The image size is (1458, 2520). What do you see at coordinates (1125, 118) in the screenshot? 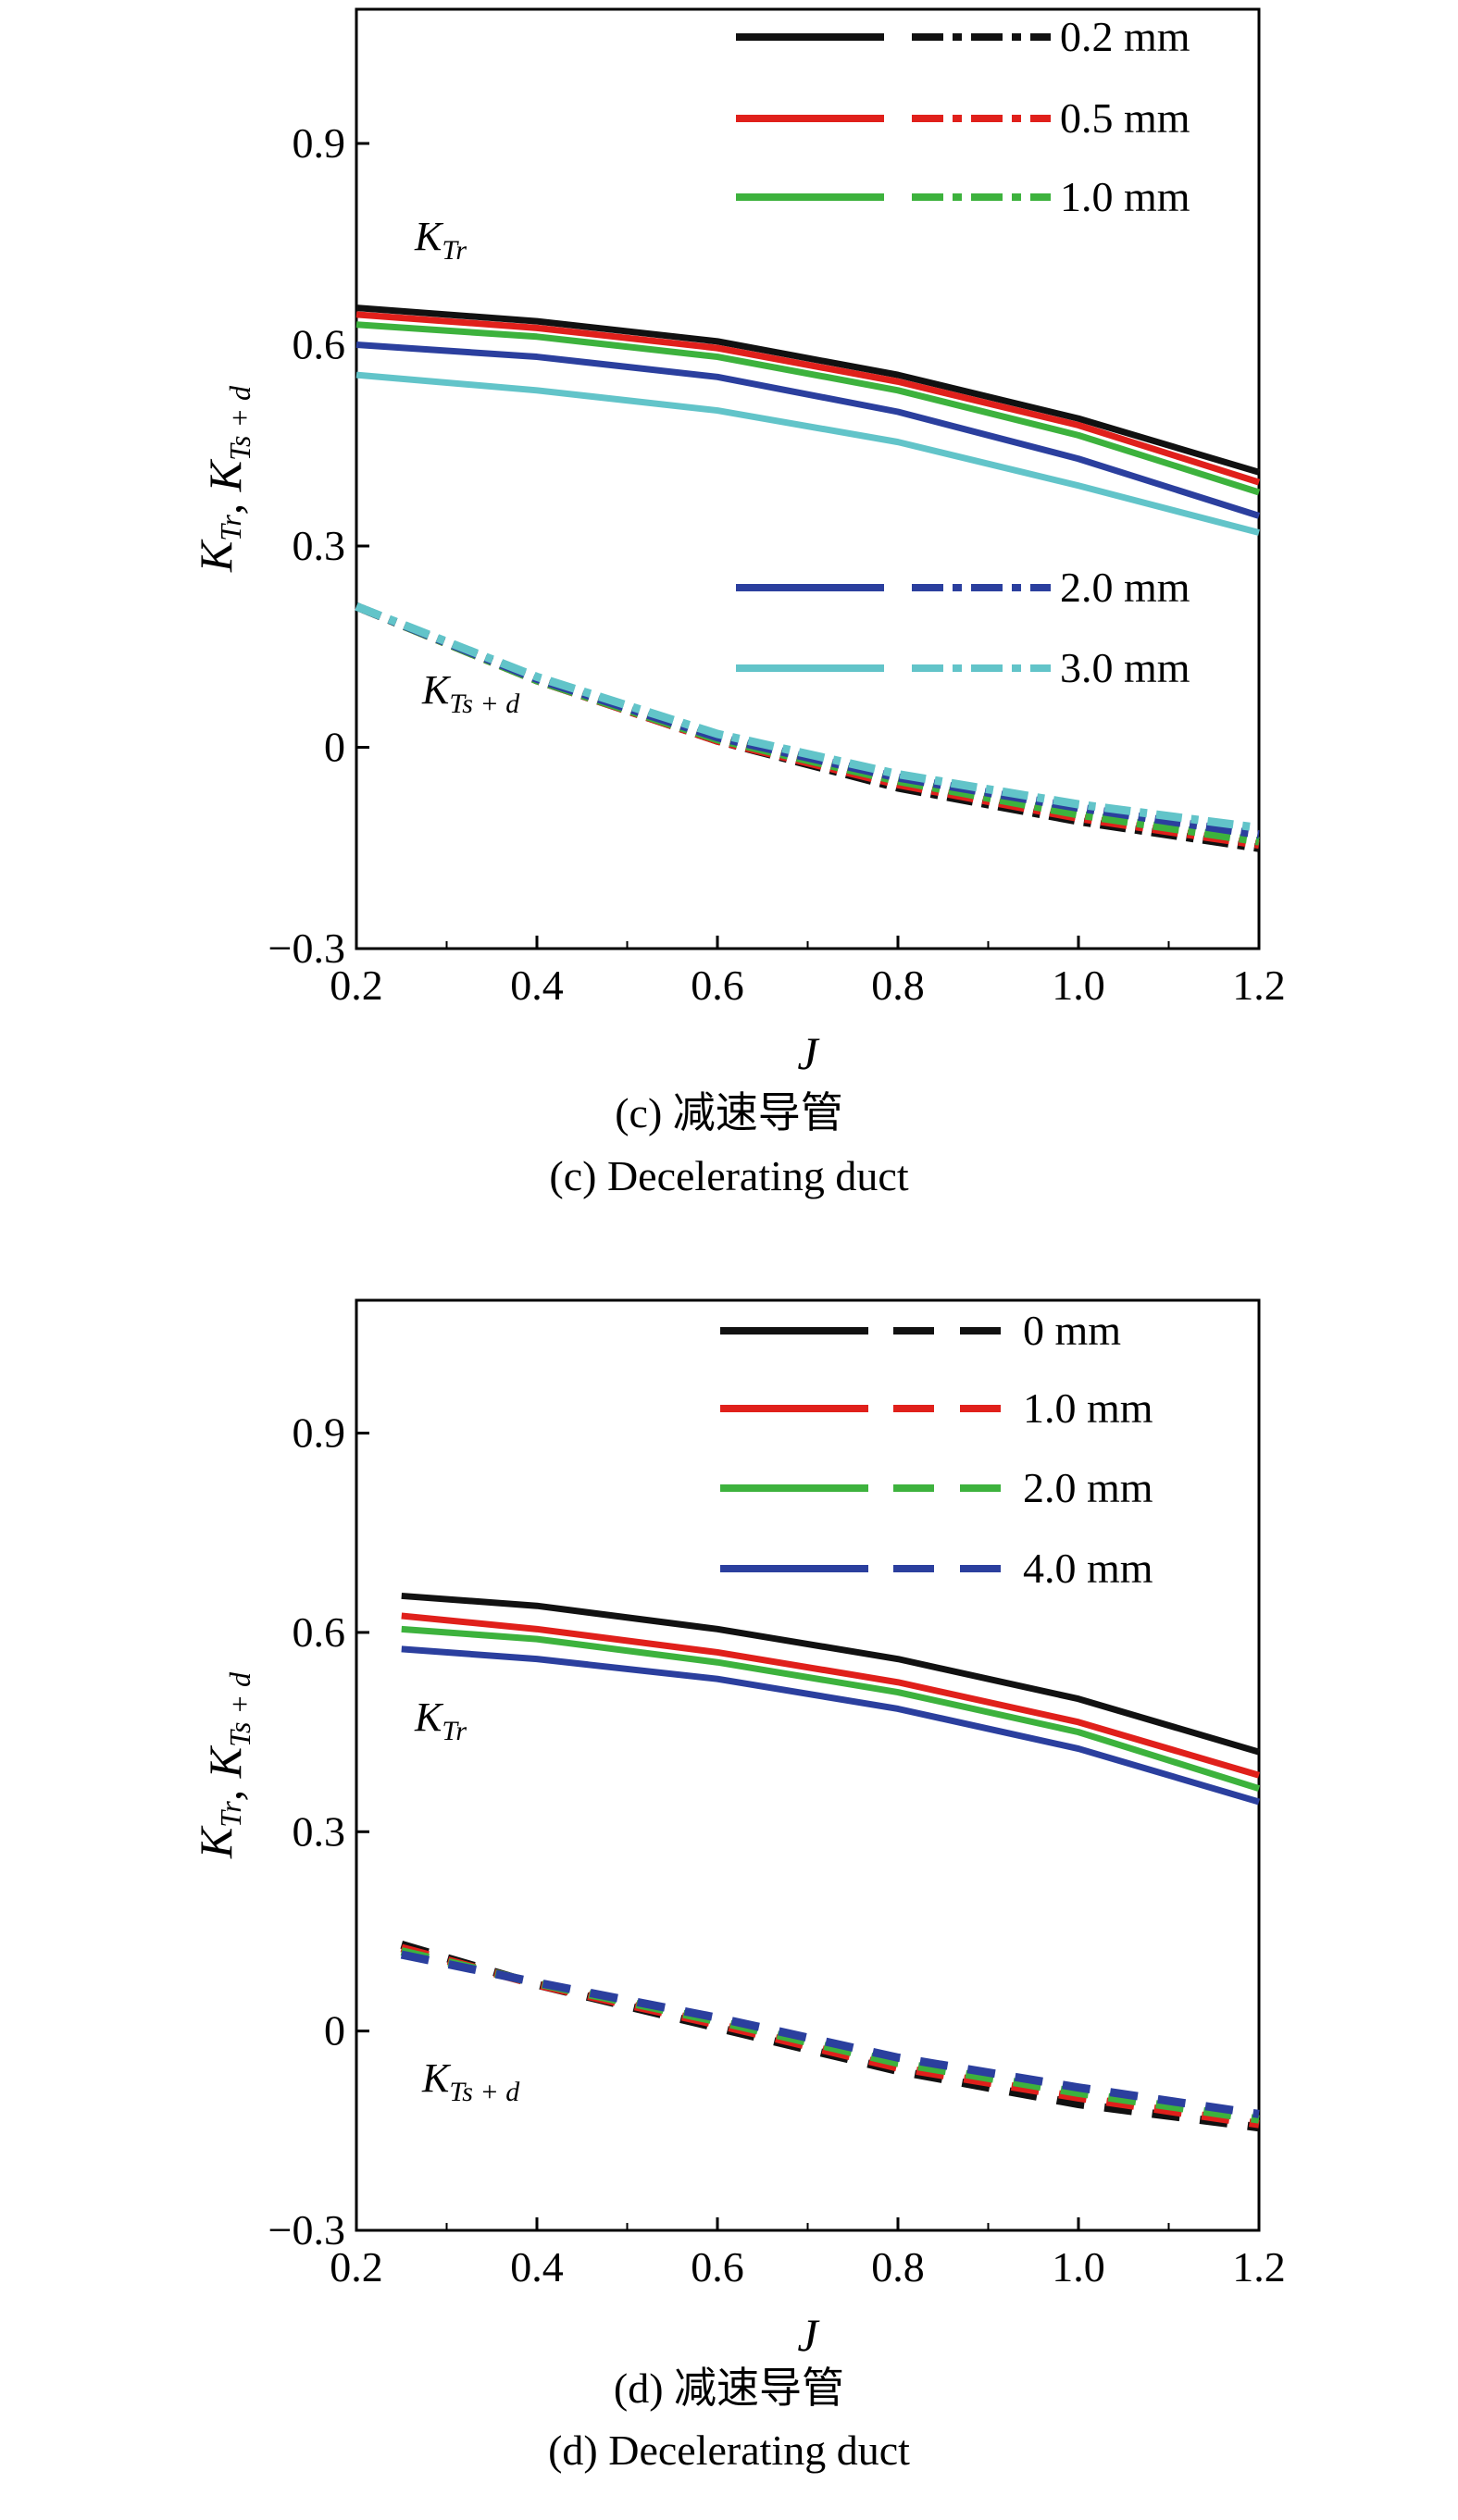
I see `legend-label: 0.5 mm` at bounding box center [1125, 118].